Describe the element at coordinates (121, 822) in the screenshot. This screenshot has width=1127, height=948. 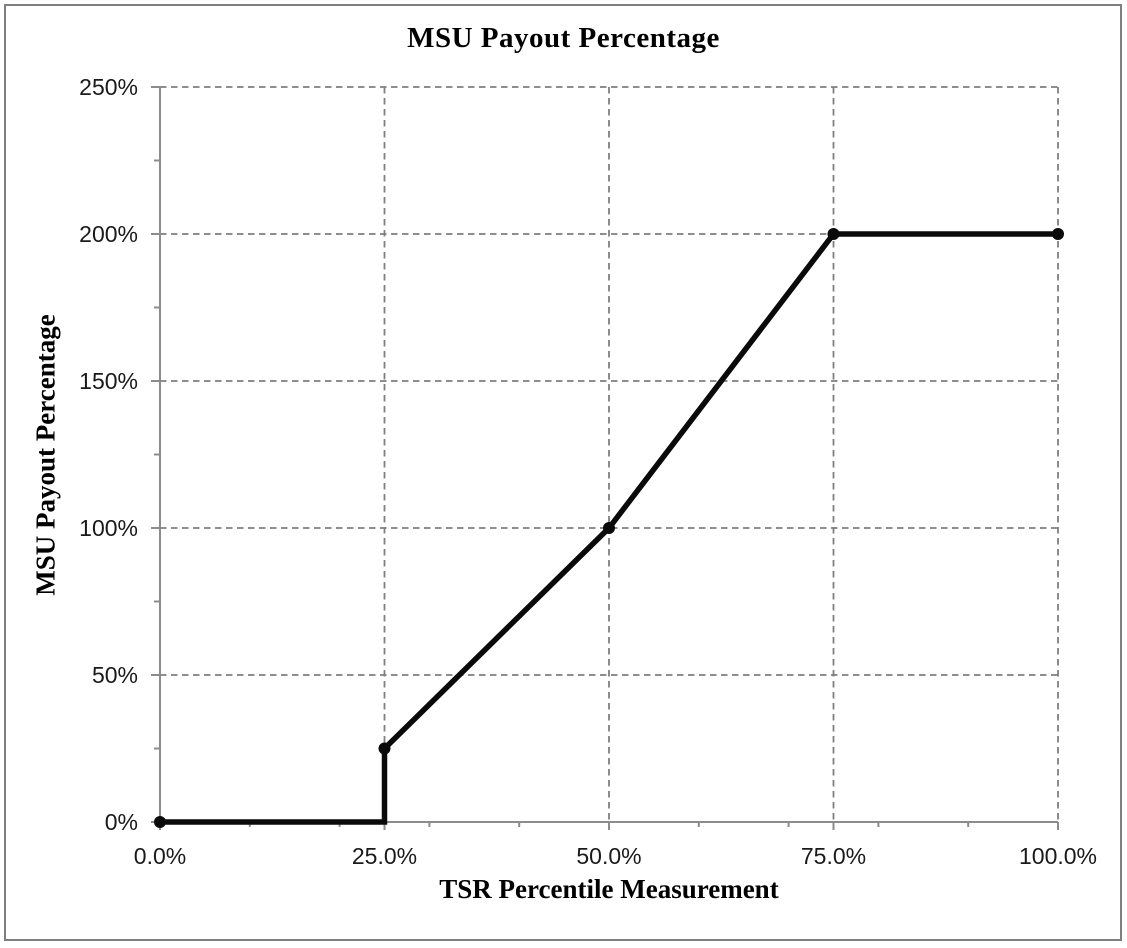
I see `y-tick-label: 0%` at that location.